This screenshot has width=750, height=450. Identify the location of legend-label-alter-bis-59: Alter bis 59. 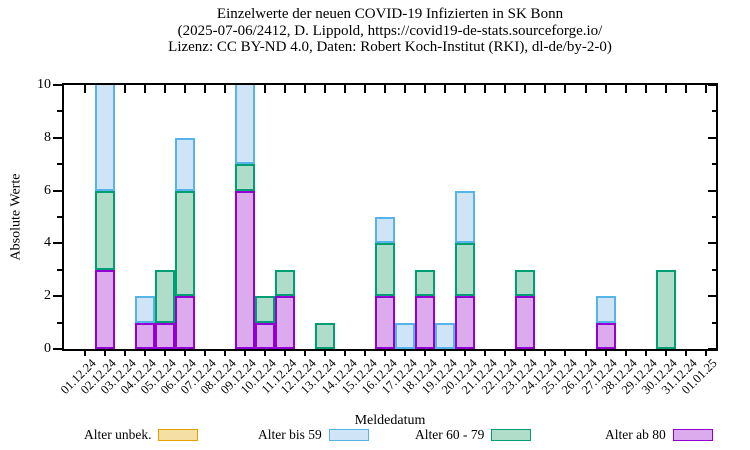
(290, 434).